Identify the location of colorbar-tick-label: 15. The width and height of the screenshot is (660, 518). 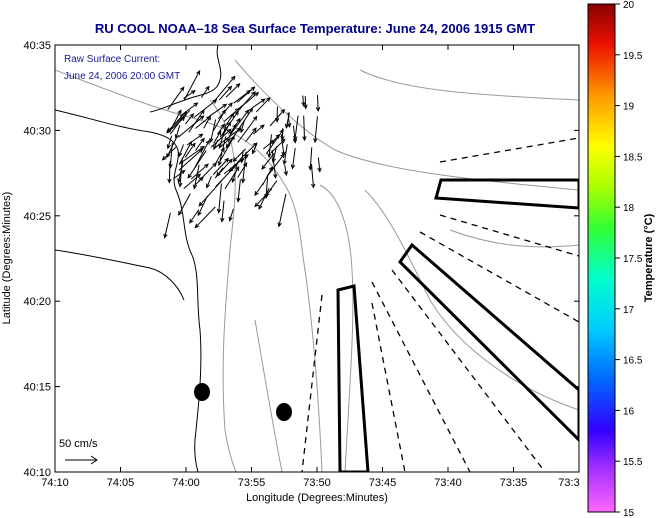
(629, 513).